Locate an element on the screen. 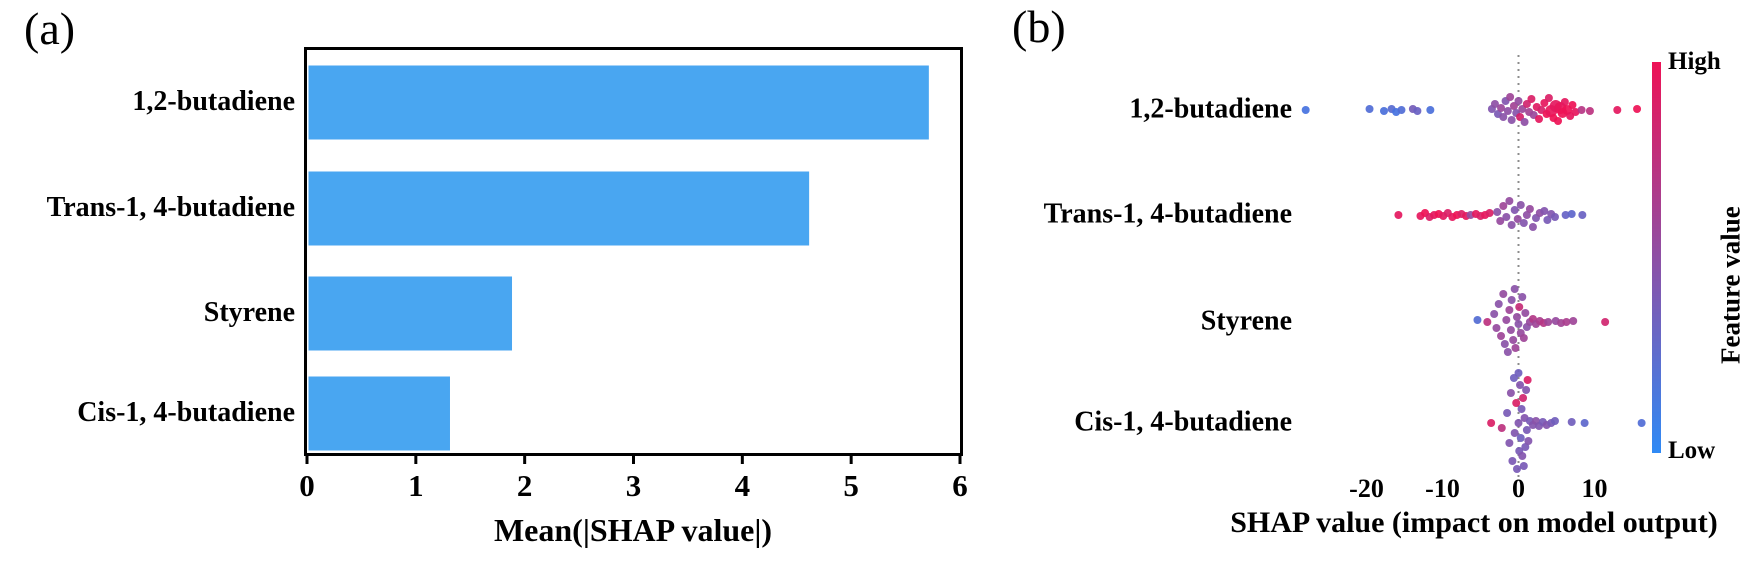 Image resolution: width=1750 pixels, height=561 pixels. bar-1,2-butadiene is located at coordinates (618, 102).